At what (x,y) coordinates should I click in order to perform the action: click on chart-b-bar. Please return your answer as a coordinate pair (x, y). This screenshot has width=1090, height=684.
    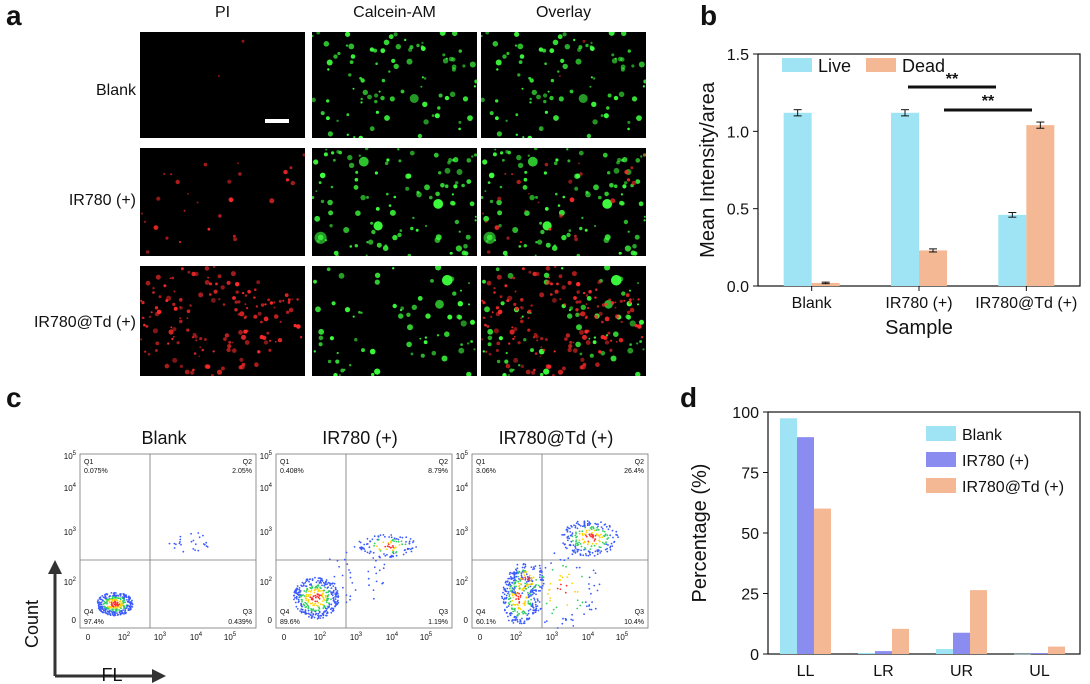
    Looking at the image, I should click on (905, 199).